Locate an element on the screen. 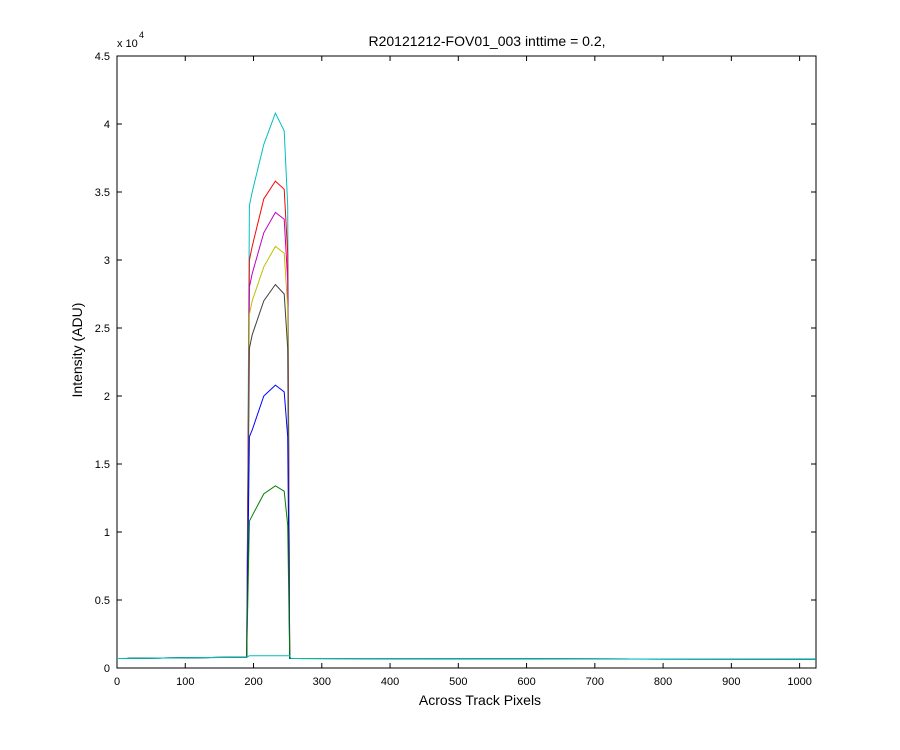 The image size is (900, 750). y-tick-label: 3 is located at coordinates (107, 261).